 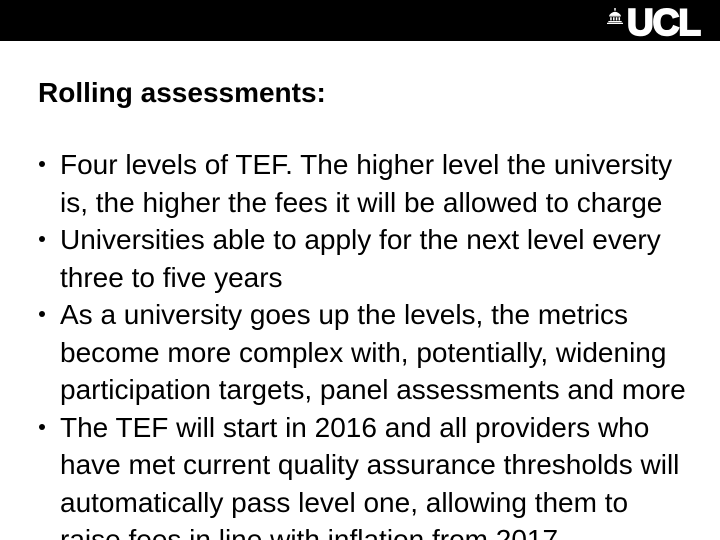 What do you see at coordinates (360, 21) in the screenshot?
I see `header-bar: UCL` at bounding box center [360, 21].